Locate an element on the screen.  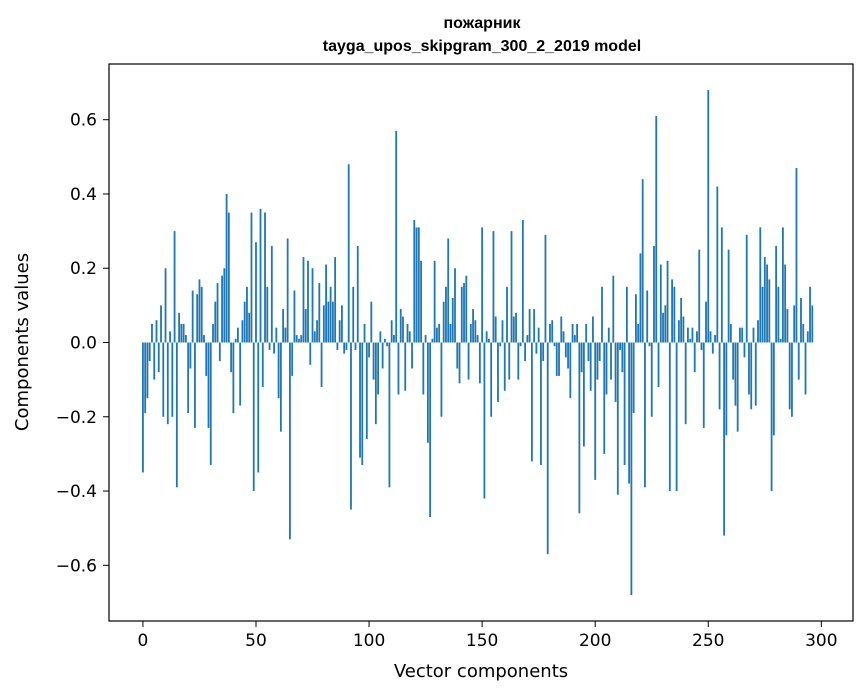
x-axis-label: Vector components is located at coordinates (481, 671).